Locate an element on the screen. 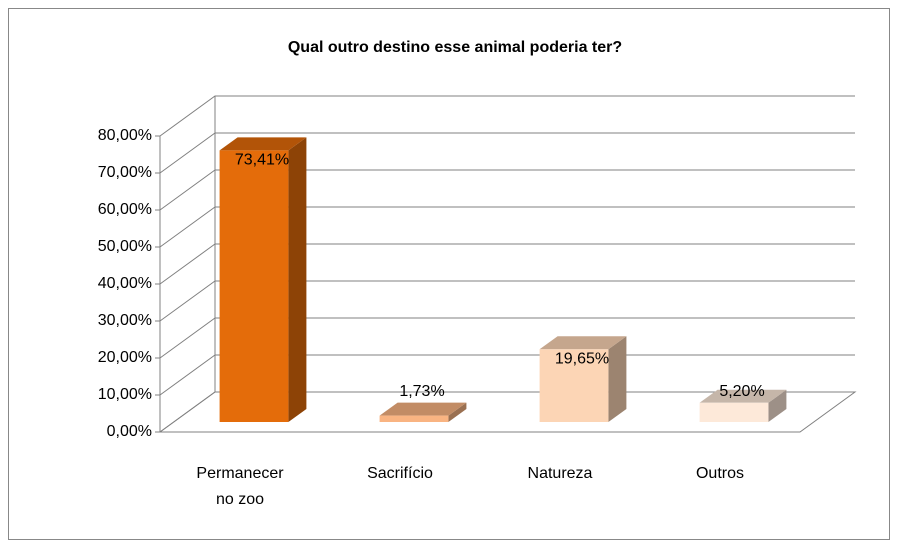 This screenshot has width=897, height=547. data-label: 19,65% is located at coordinates (582, 359).